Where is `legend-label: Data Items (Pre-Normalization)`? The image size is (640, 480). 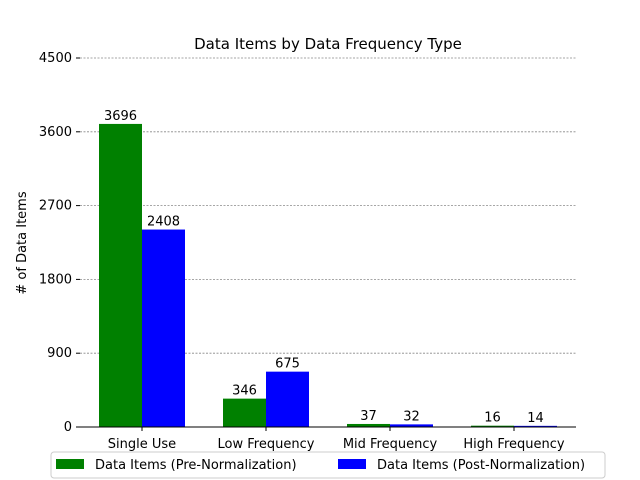 legend-label: Data Items (Pre-Normalization) is located at coordinates (196, 465).